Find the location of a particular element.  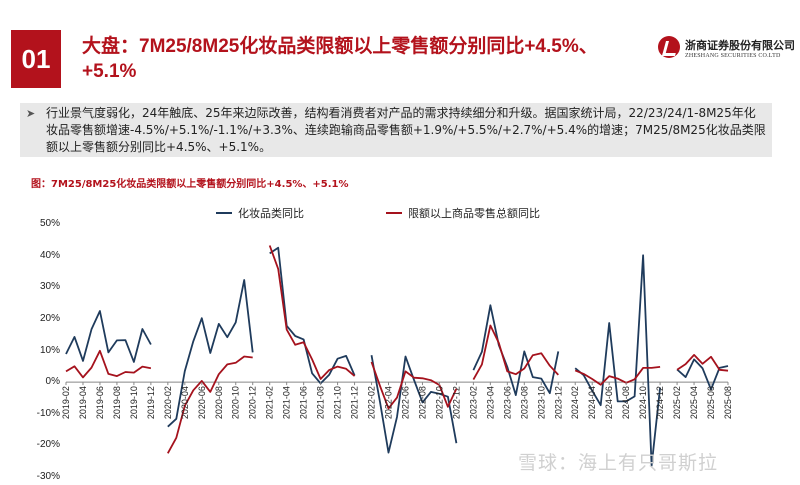

x-tick-label: 2024-10 is located at coordinates (643, 402).